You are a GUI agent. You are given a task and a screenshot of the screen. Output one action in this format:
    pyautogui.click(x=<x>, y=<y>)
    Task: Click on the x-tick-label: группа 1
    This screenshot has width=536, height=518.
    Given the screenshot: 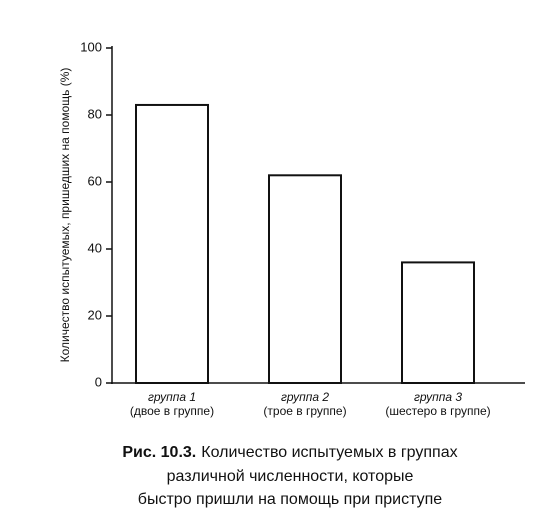 What is the action you would take?
    pyautogui.click(x=172, y=397)
    